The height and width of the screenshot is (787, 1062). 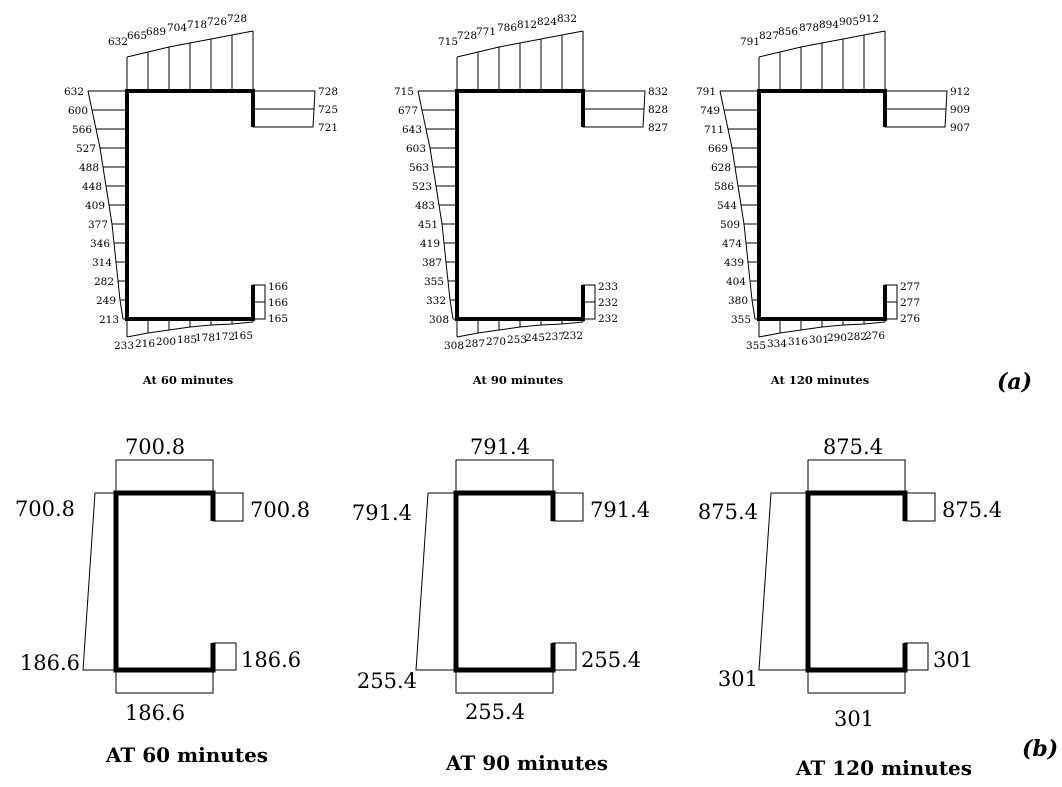 What do you see at coordinates (730, 225) in the screenshot?
I see `web-value: 509` at bounding box center [730, 225].